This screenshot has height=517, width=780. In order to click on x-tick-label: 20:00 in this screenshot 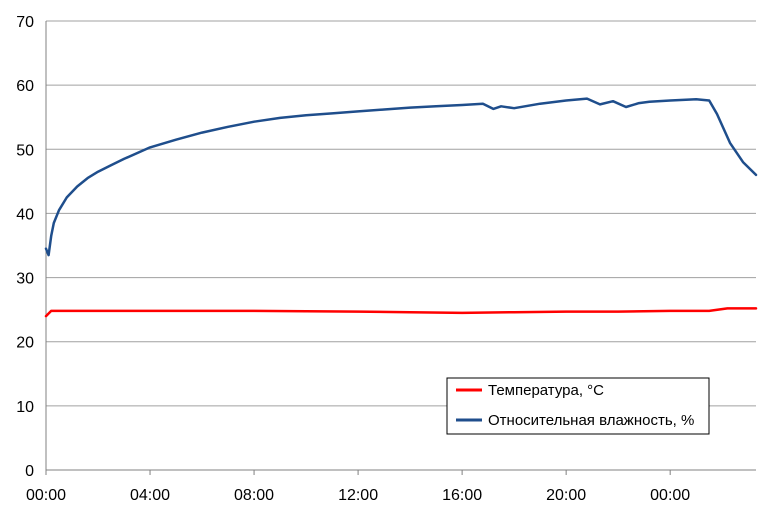, I will do `click(566, 495)`.